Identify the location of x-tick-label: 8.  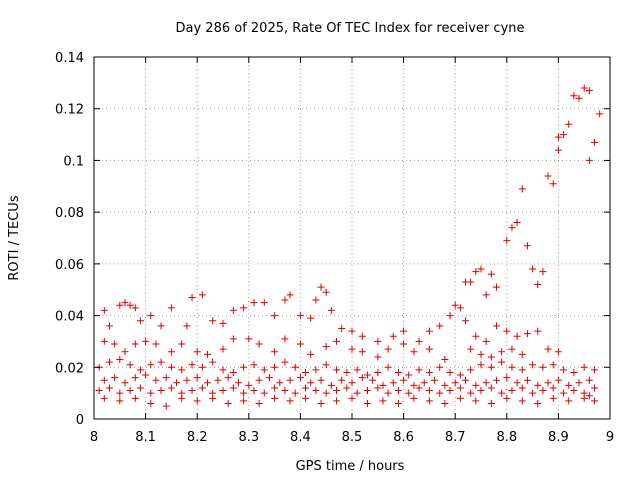
(94, 437).